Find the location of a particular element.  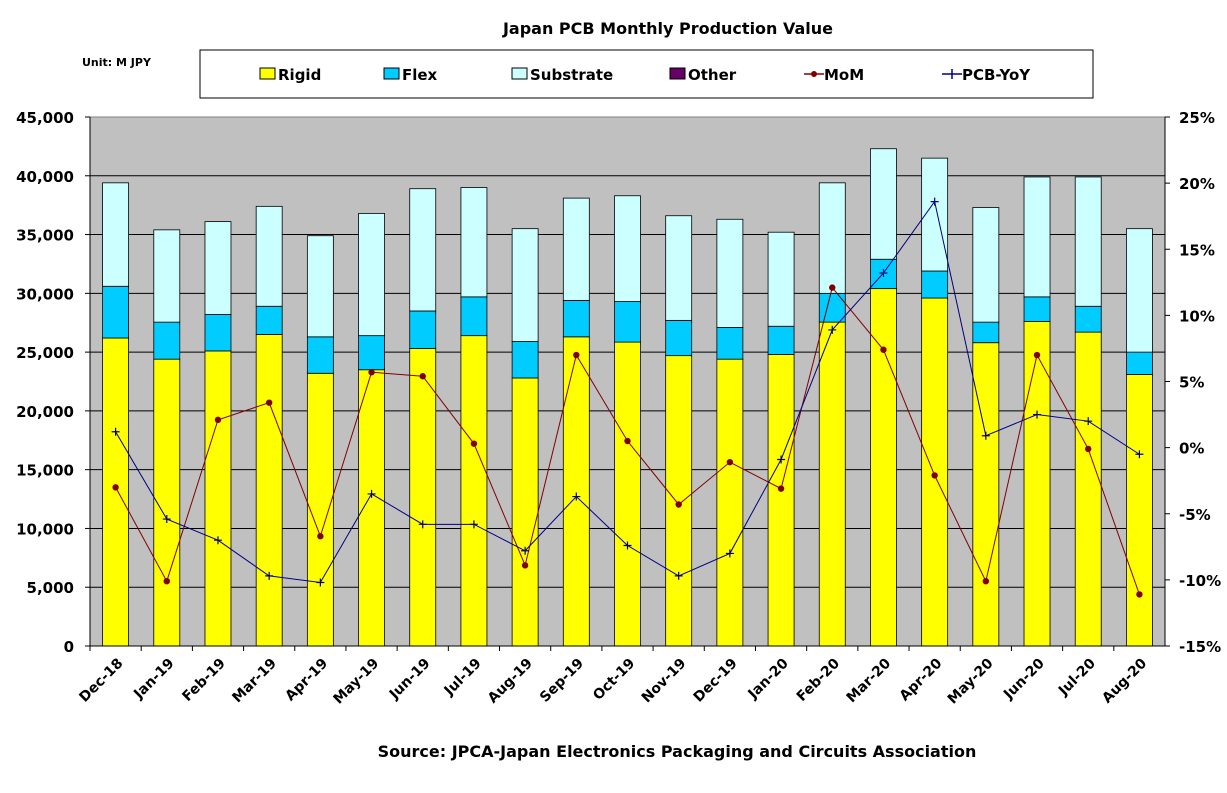

y-right-tick-label: 5% is located at coordinates (1191, 383).